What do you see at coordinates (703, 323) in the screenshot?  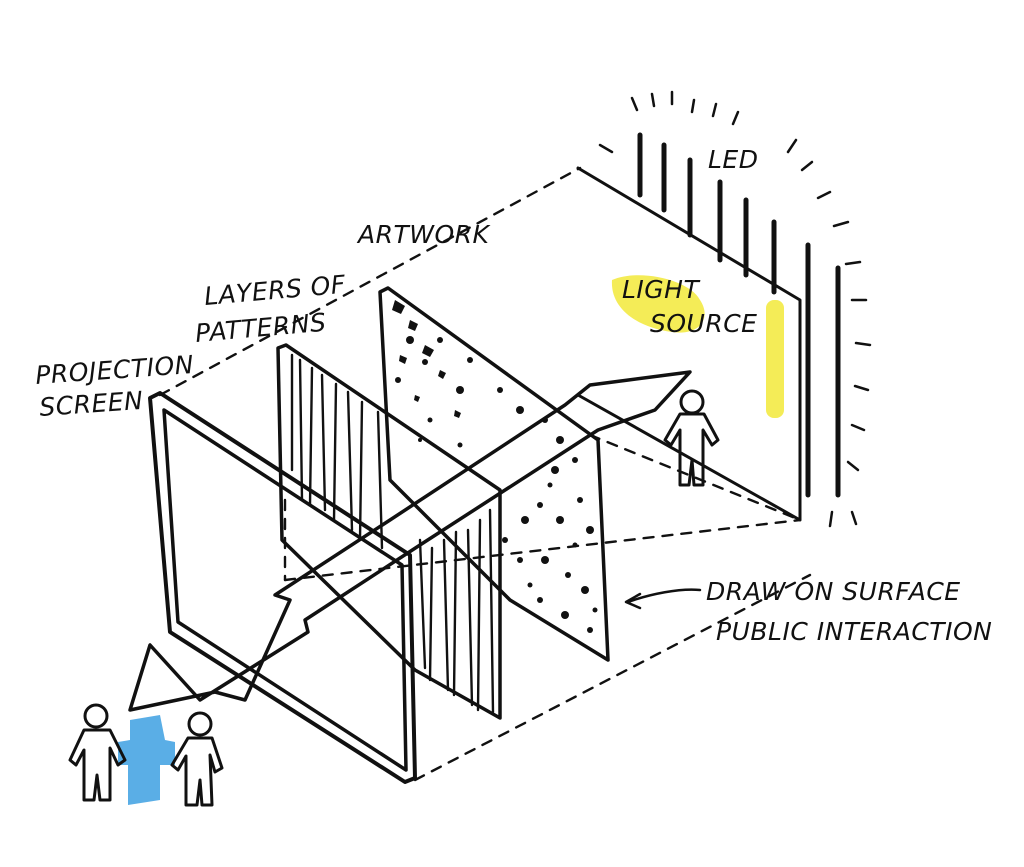 I see `label-light-line2: SOURCE` at bounding box center [703, 323].